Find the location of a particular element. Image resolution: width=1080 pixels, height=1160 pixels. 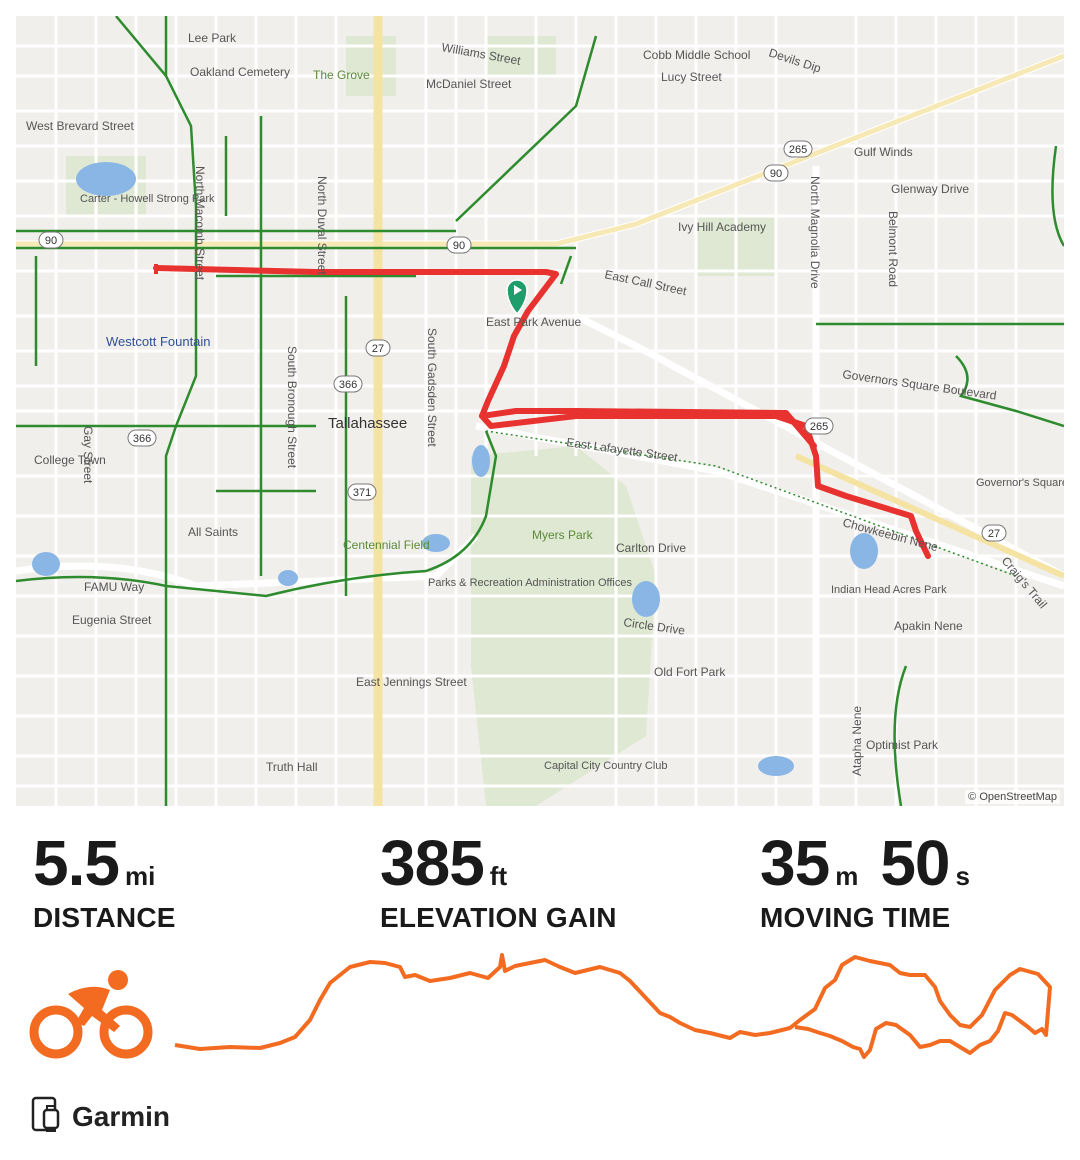

elevation-line is located at coordinates (613, 1006).